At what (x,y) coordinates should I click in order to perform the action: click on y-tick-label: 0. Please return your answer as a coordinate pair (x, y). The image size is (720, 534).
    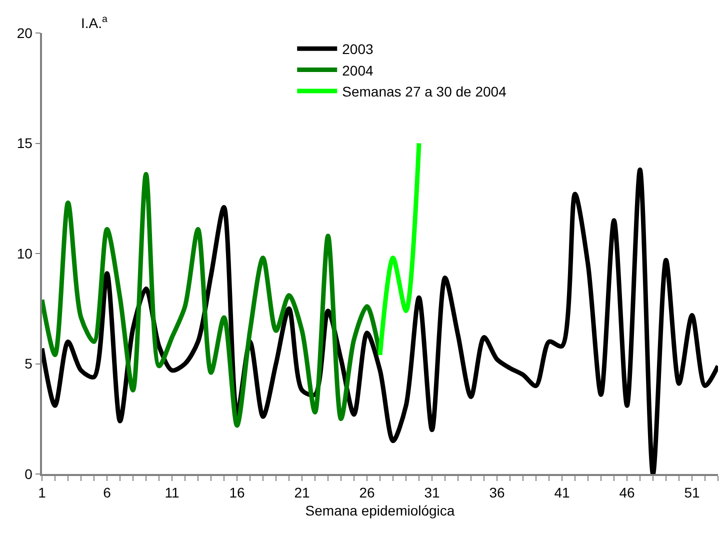
    Looking at the image, I should click on (28, 474).